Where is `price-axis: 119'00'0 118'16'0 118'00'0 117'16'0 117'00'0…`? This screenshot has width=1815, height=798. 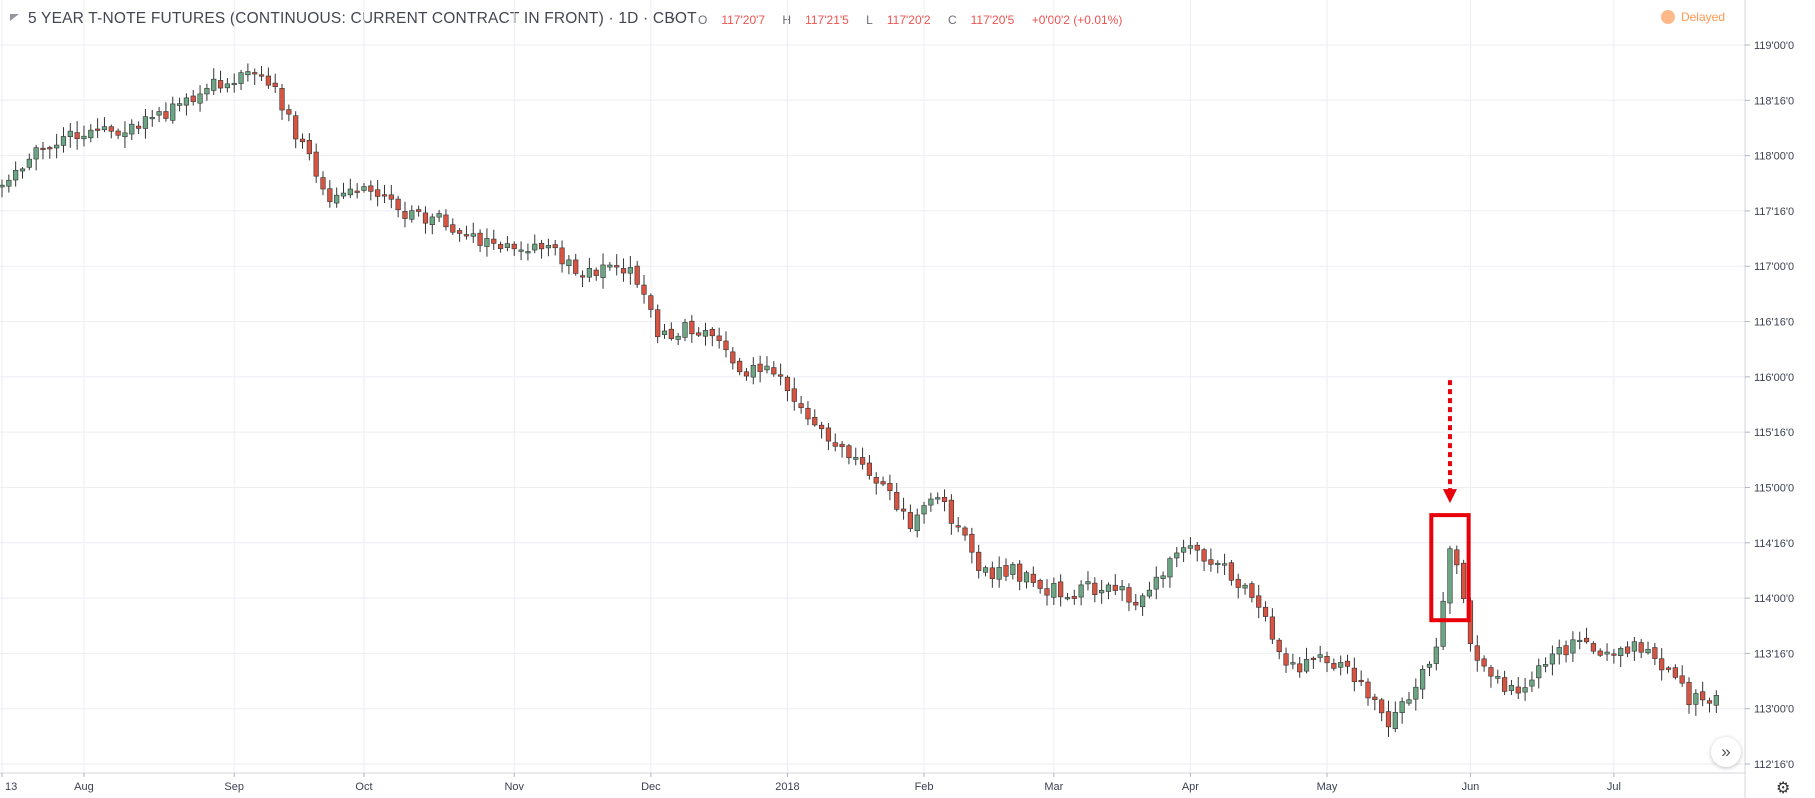 price-axis: 119'00'0 118'16'0 118'00'0 117'16'0 117'00'0… is located at coordinates (1769, 405).